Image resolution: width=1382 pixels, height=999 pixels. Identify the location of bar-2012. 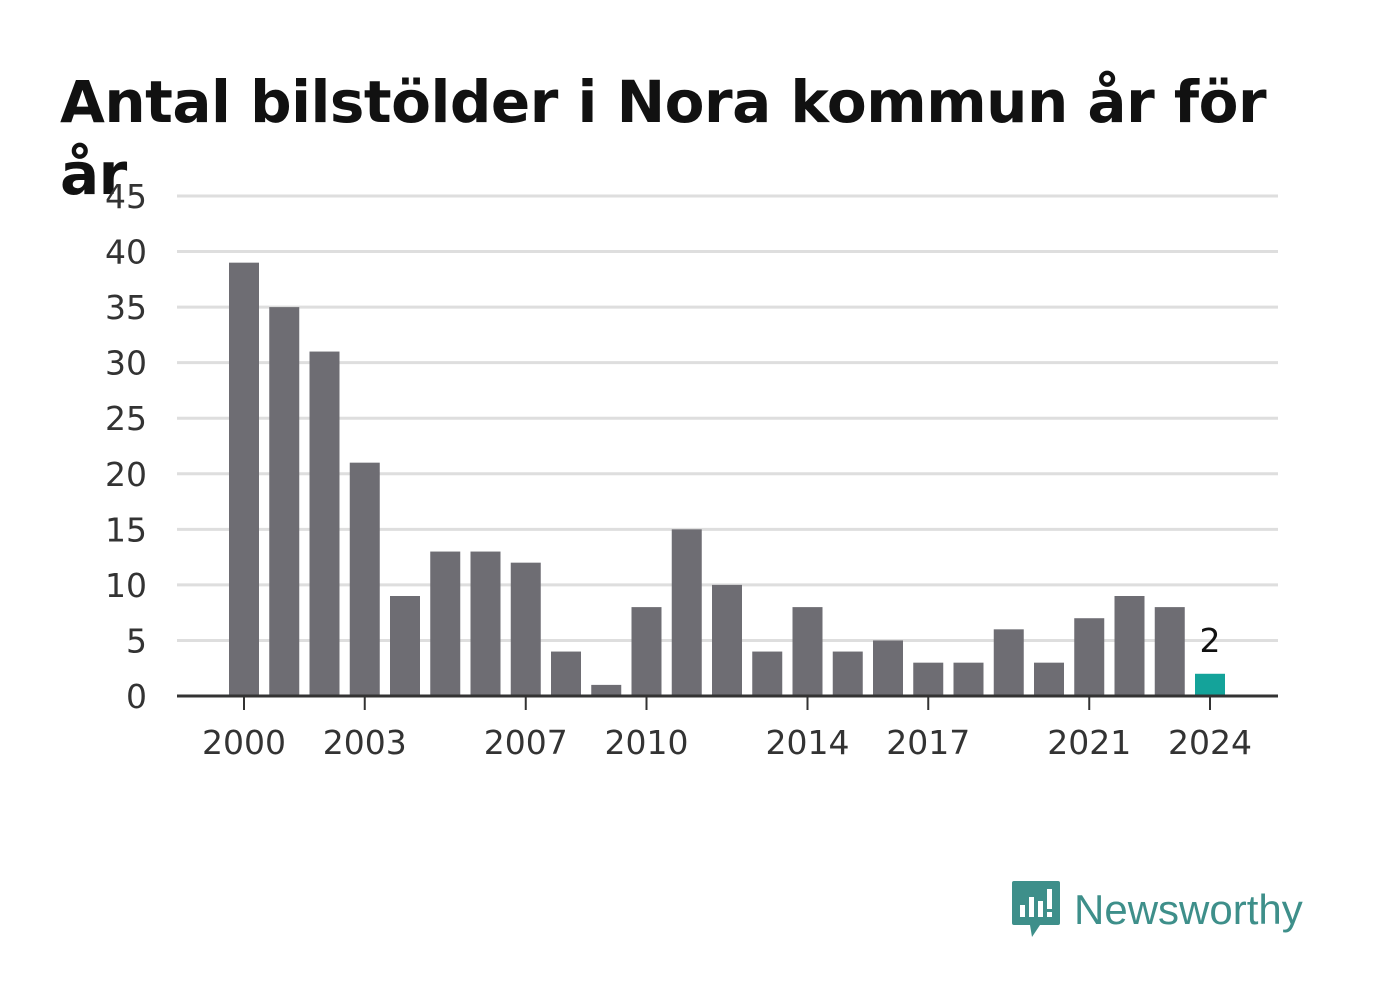
(727, 640).